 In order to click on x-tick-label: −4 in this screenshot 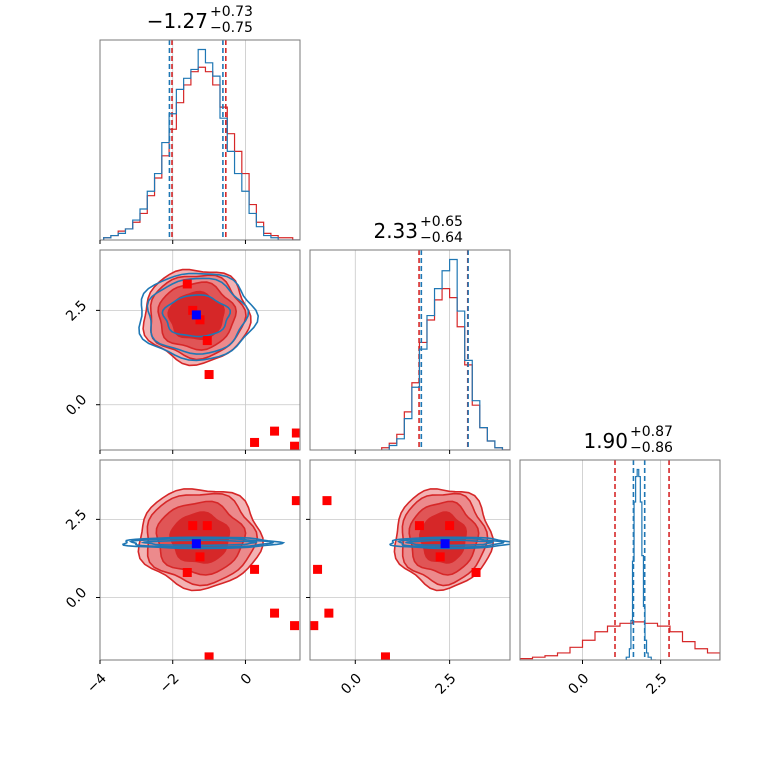, I will do `click(97, 684)`.